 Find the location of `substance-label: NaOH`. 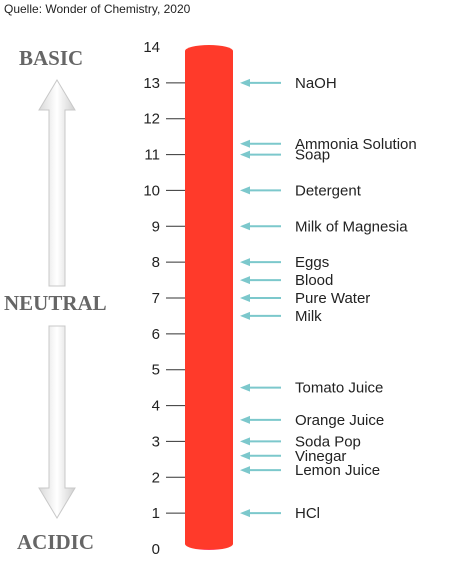

substance-label: NaOH is located at coordinates (316, 83).